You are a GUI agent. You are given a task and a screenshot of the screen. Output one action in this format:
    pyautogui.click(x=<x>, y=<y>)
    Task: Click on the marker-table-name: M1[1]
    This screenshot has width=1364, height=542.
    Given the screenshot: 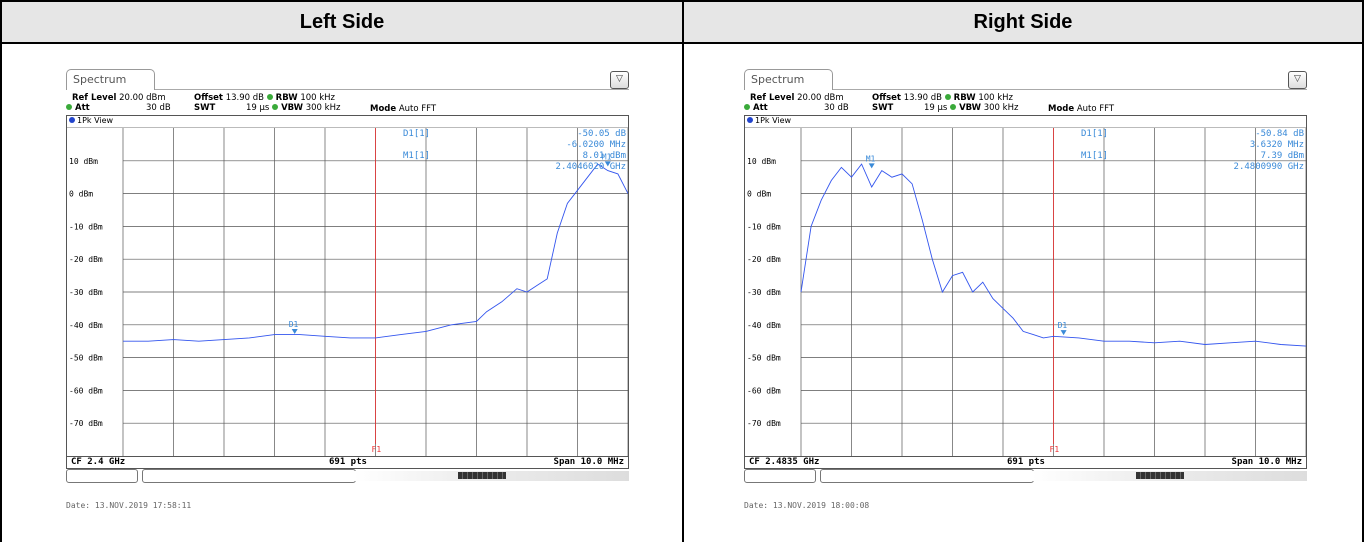 What is the action you would take?
    pyautogui.click(x=1094, y=156)
    